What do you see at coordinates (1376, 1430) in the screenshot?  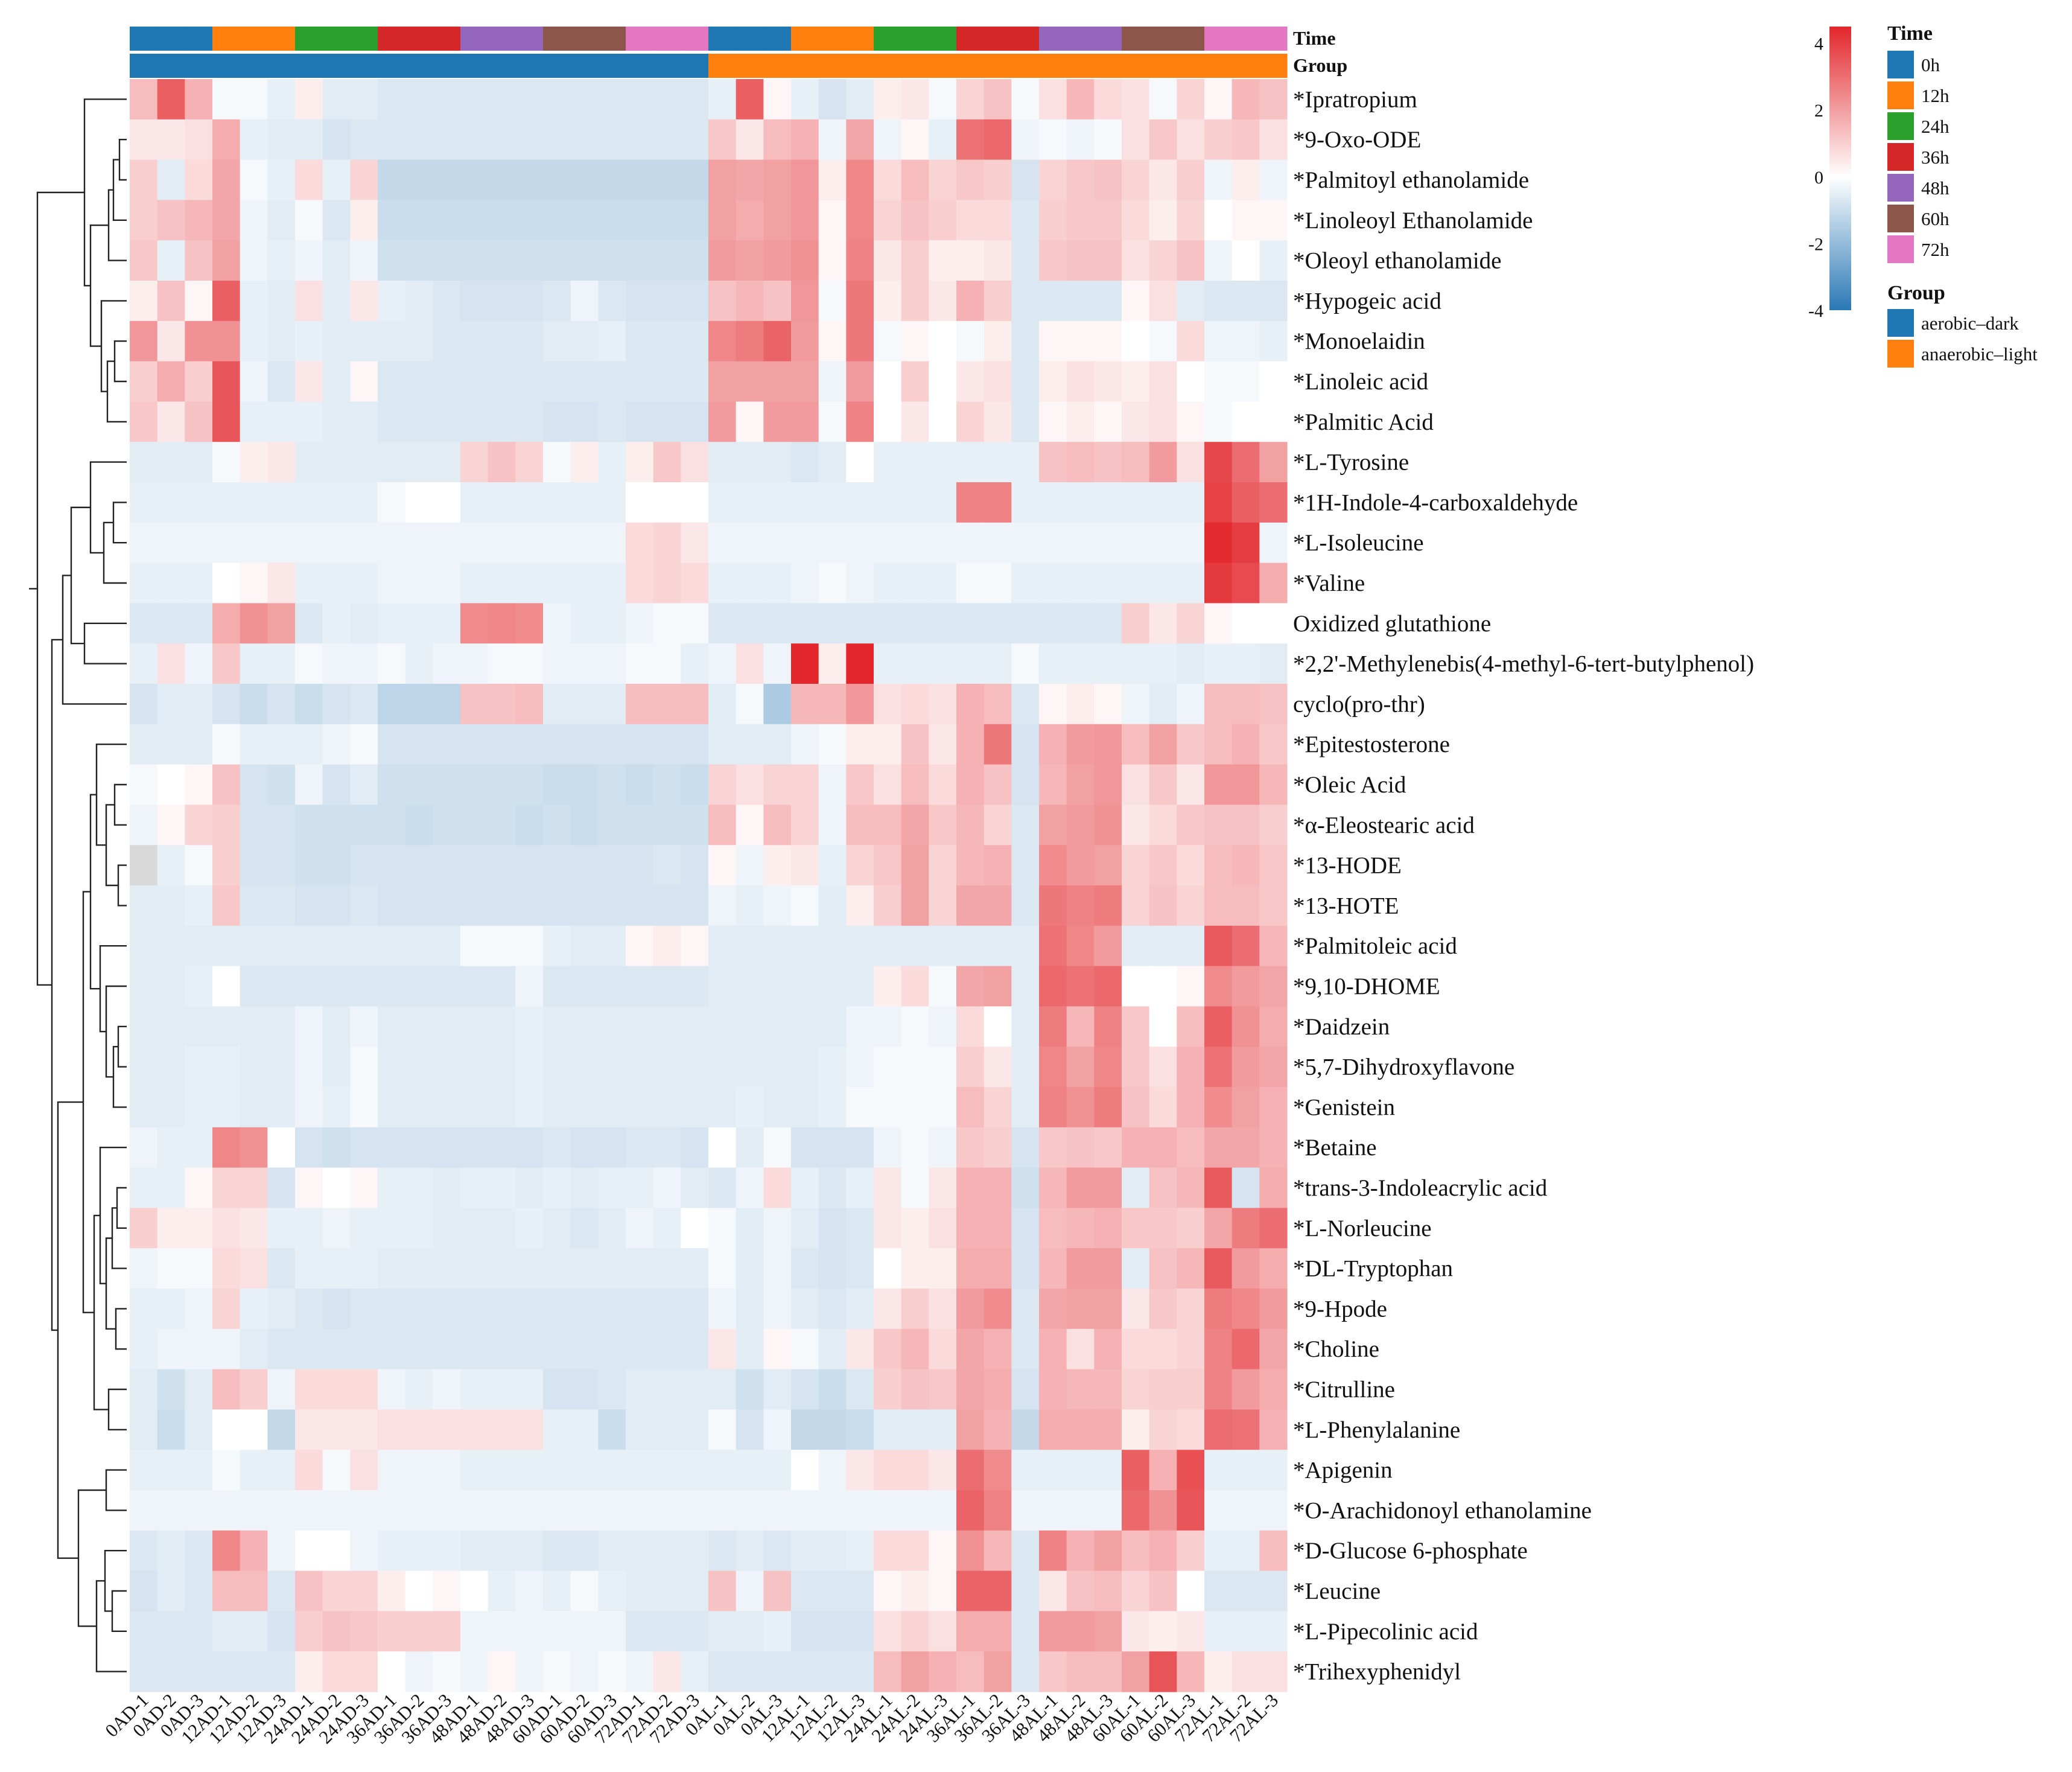 I see `row-label: *L-Phenylalanine` at bounding box center [1376, 1430].